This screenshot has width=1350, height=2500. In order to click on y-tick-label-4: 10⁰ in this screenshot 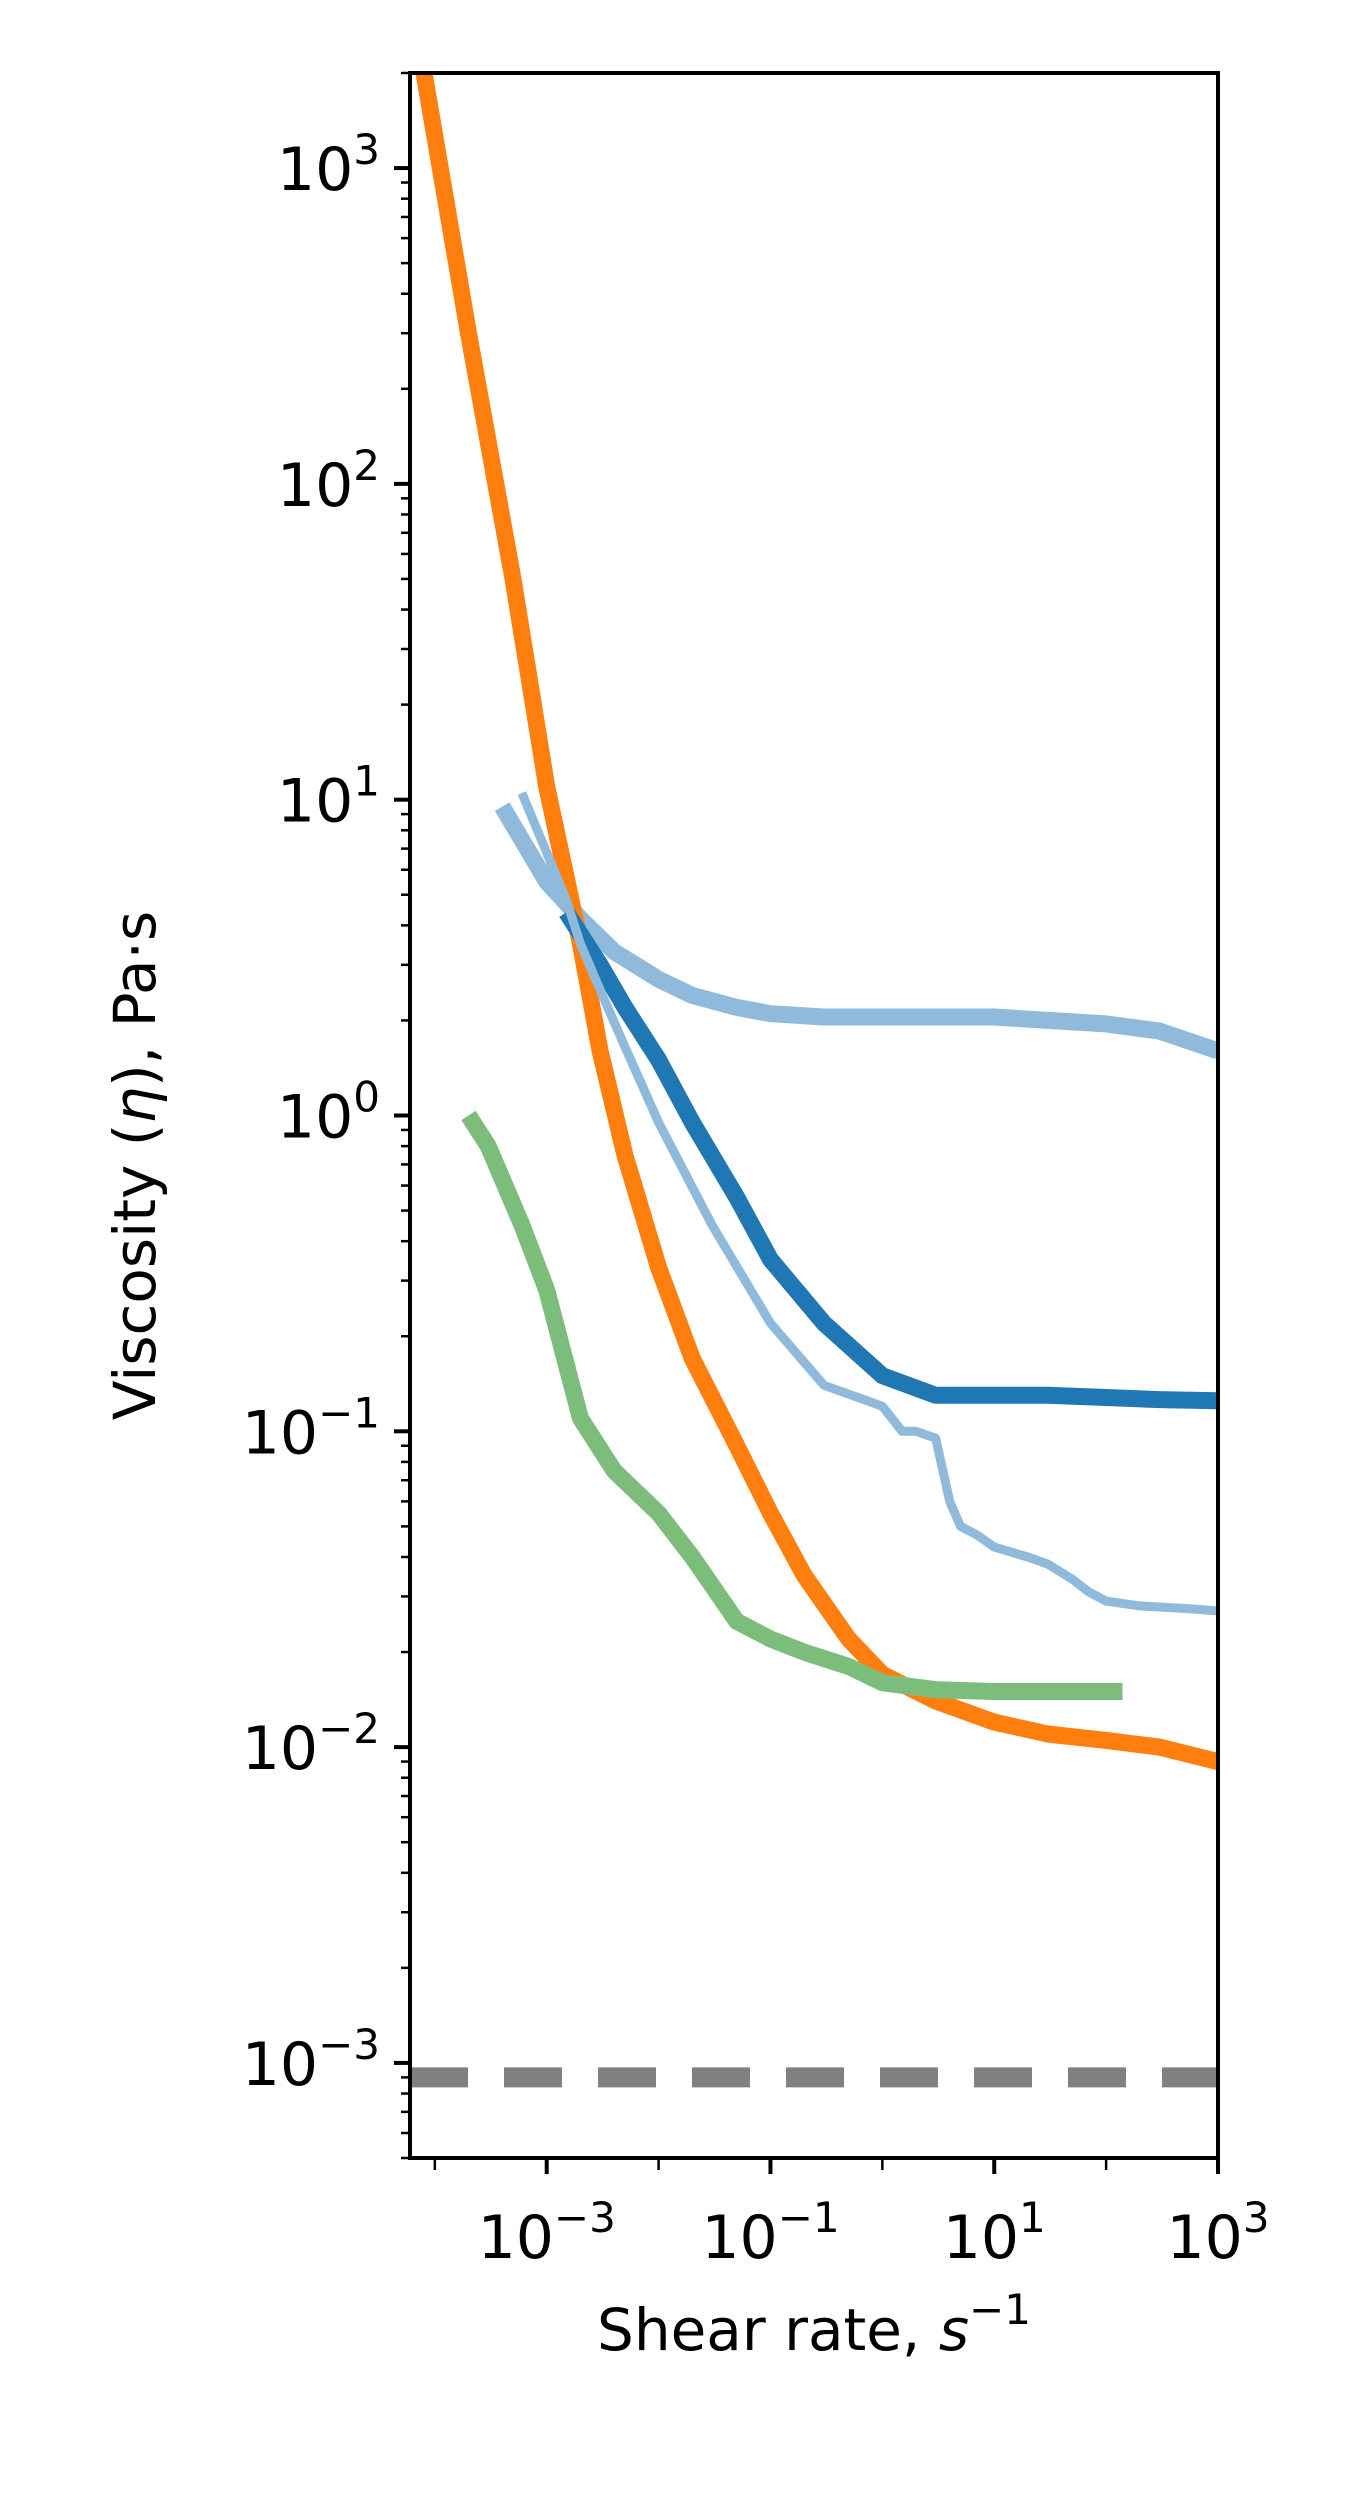, I will do `click(328, 1113)`.